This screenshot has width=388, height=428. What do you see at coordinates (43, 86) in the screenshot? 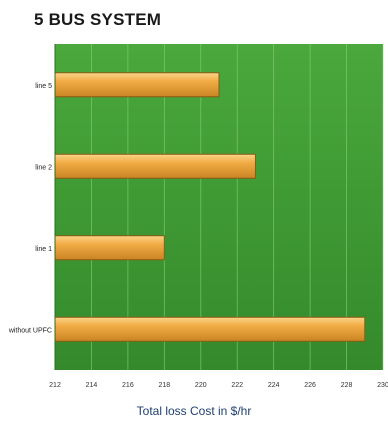
I see `category-label: line 5` at bounding box center [43, 86].